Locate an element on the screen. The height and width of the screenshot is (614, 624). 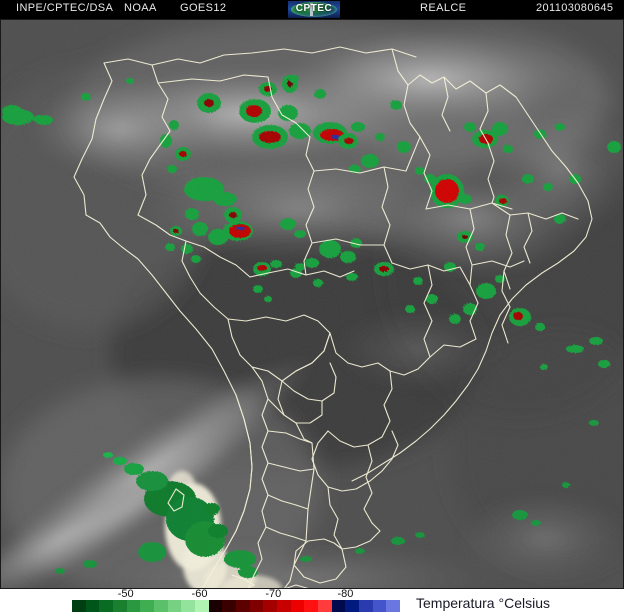
cptec-logo-ellipse is located at coordinates (314, 9).